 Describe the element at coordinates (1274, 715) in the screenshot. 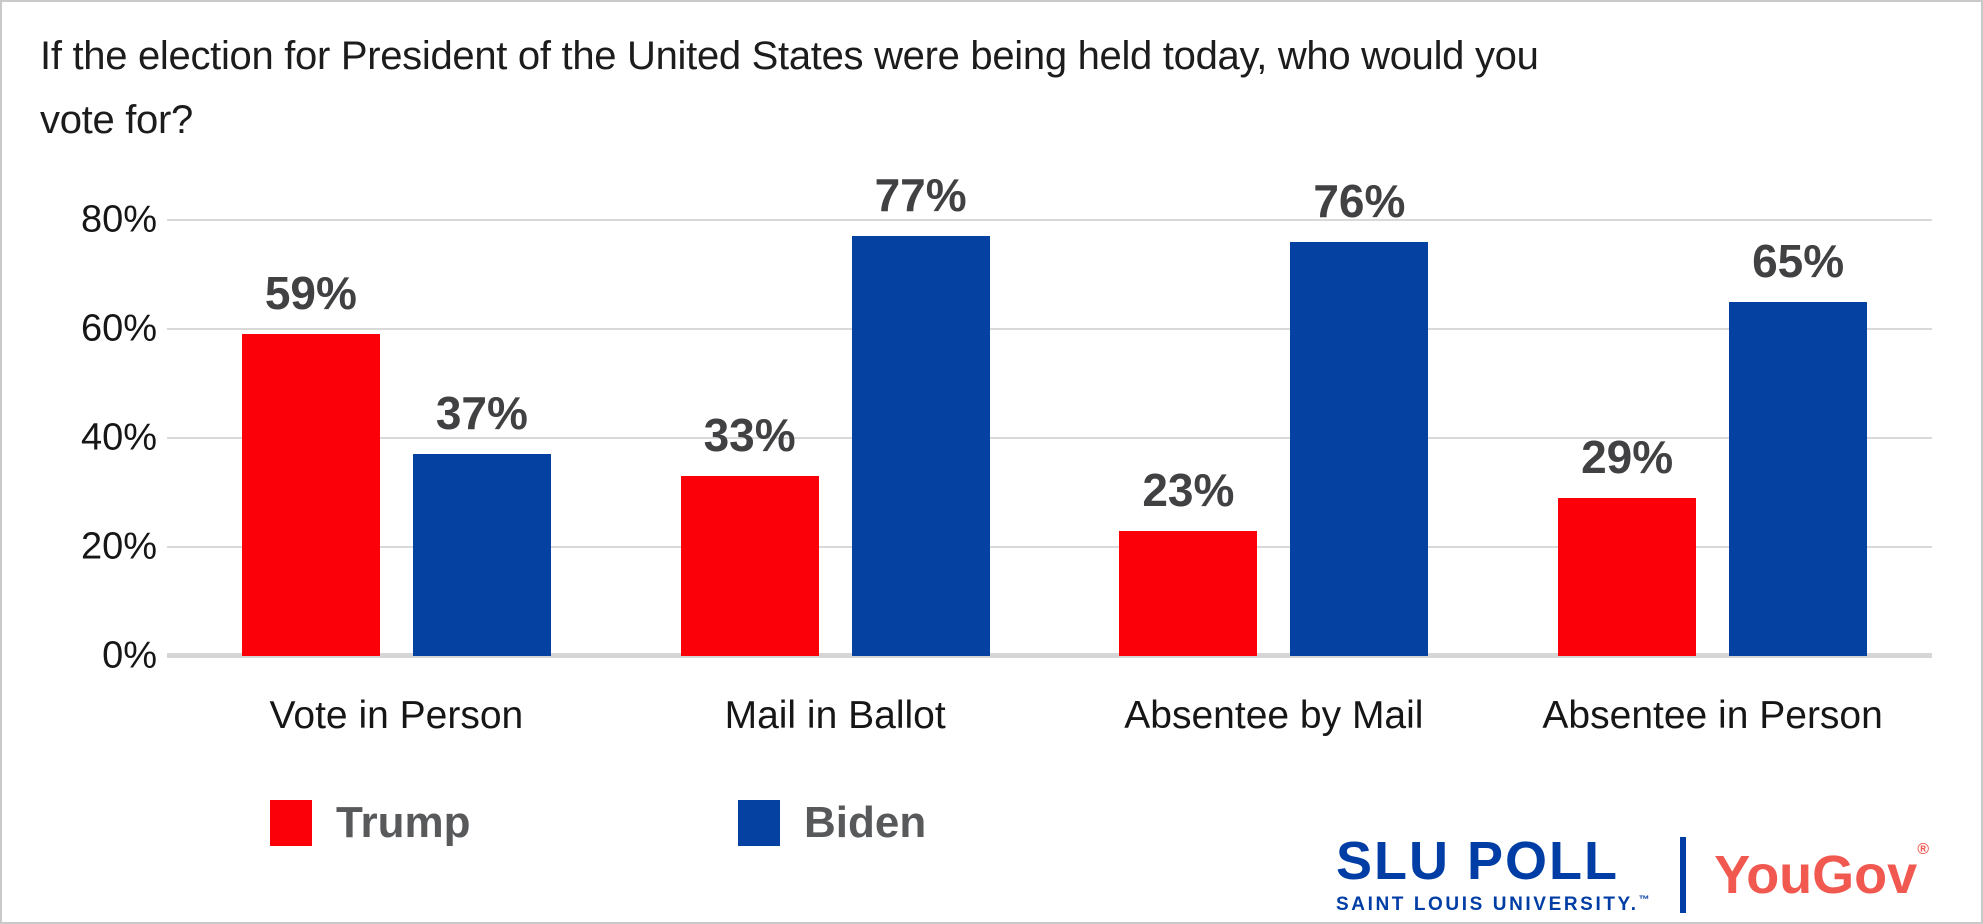

I see `x-category-label: Absentee by Mail` at that location.